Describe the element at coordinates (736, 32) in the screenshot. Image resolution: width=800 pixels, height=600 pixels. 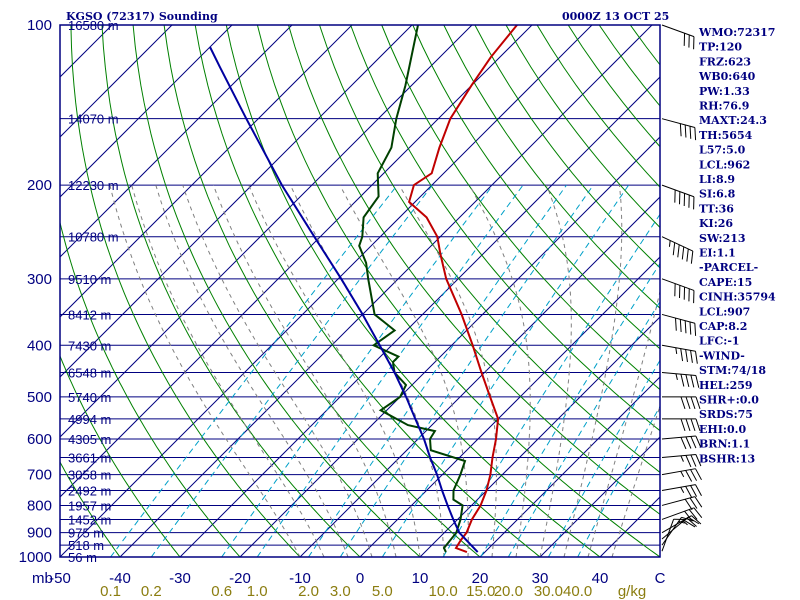
I see `index-item: WMO:72317` at that location.